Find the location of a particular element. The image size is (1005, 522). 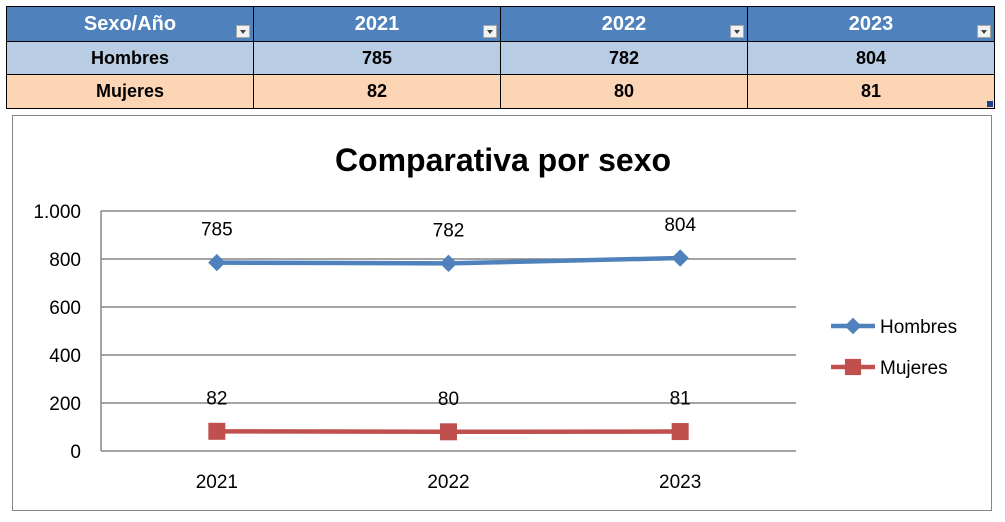

header-label: 2023 is located at coordinates (871, 23).